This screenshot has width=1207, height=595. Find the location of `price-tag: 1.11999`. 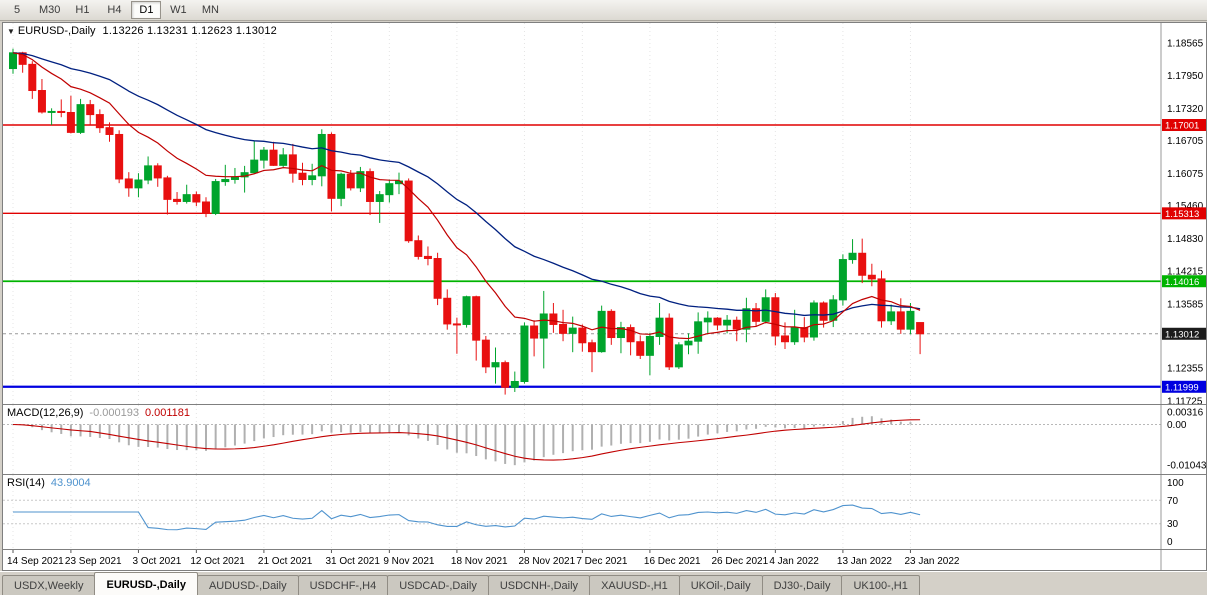

price-tag: 1.11999 is located at coordinates (1184, 386).